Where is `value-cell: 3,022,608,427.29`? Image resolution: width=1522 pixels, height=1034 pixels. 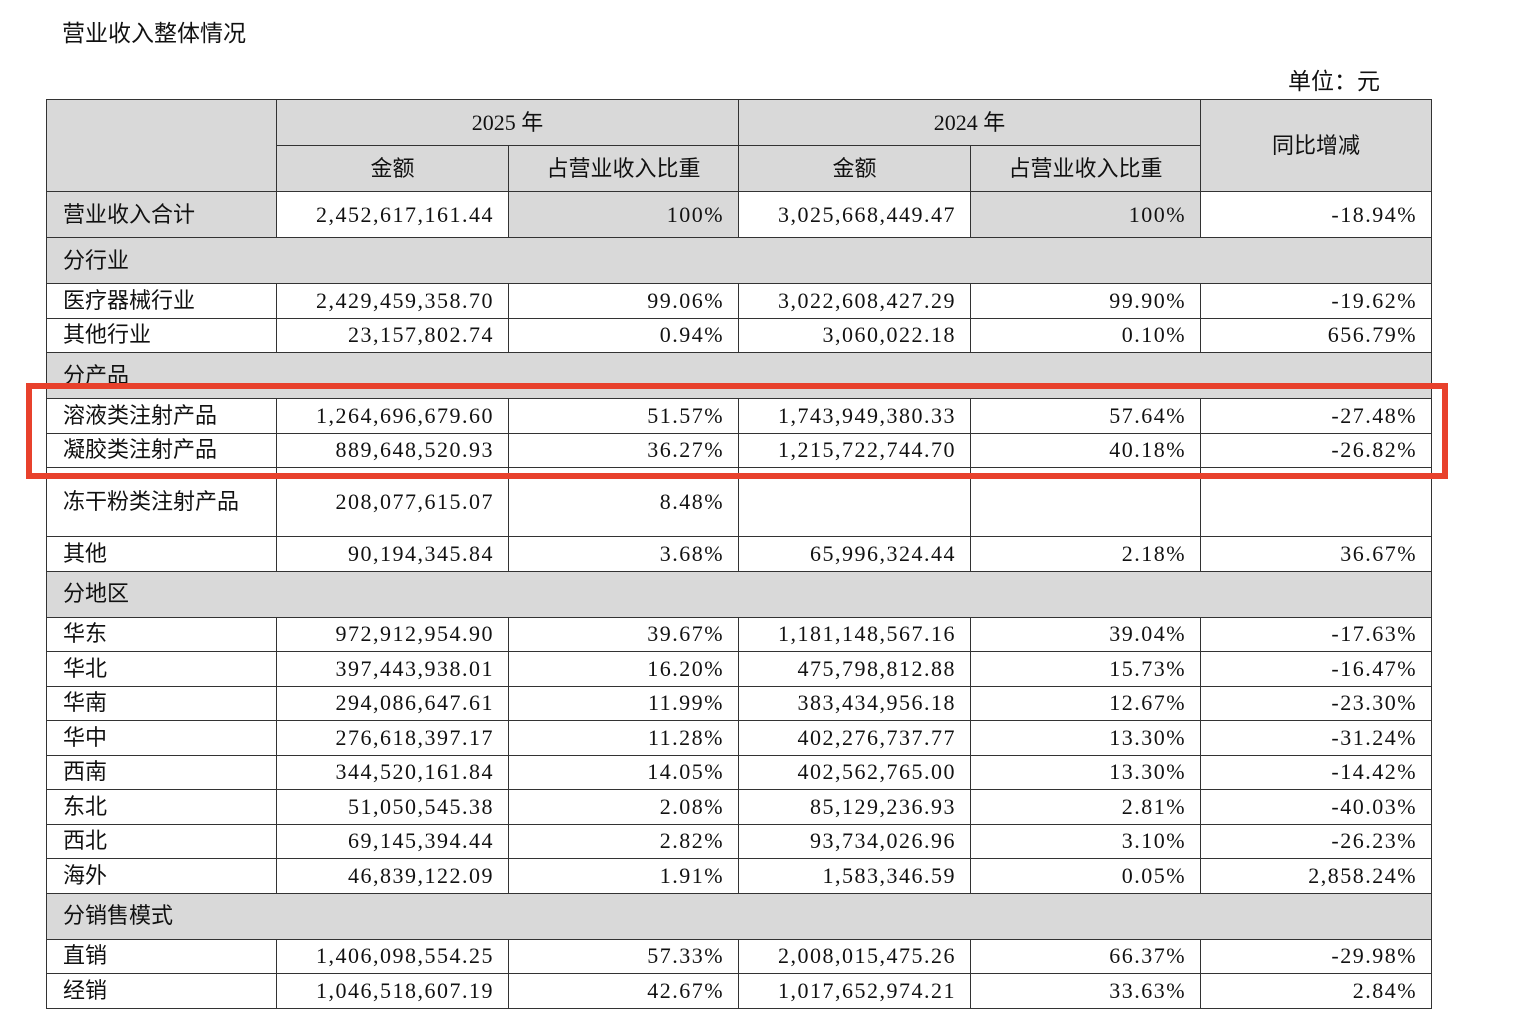 value-cell: 3,022,608,427.29 is located at coordinates (855, 301).